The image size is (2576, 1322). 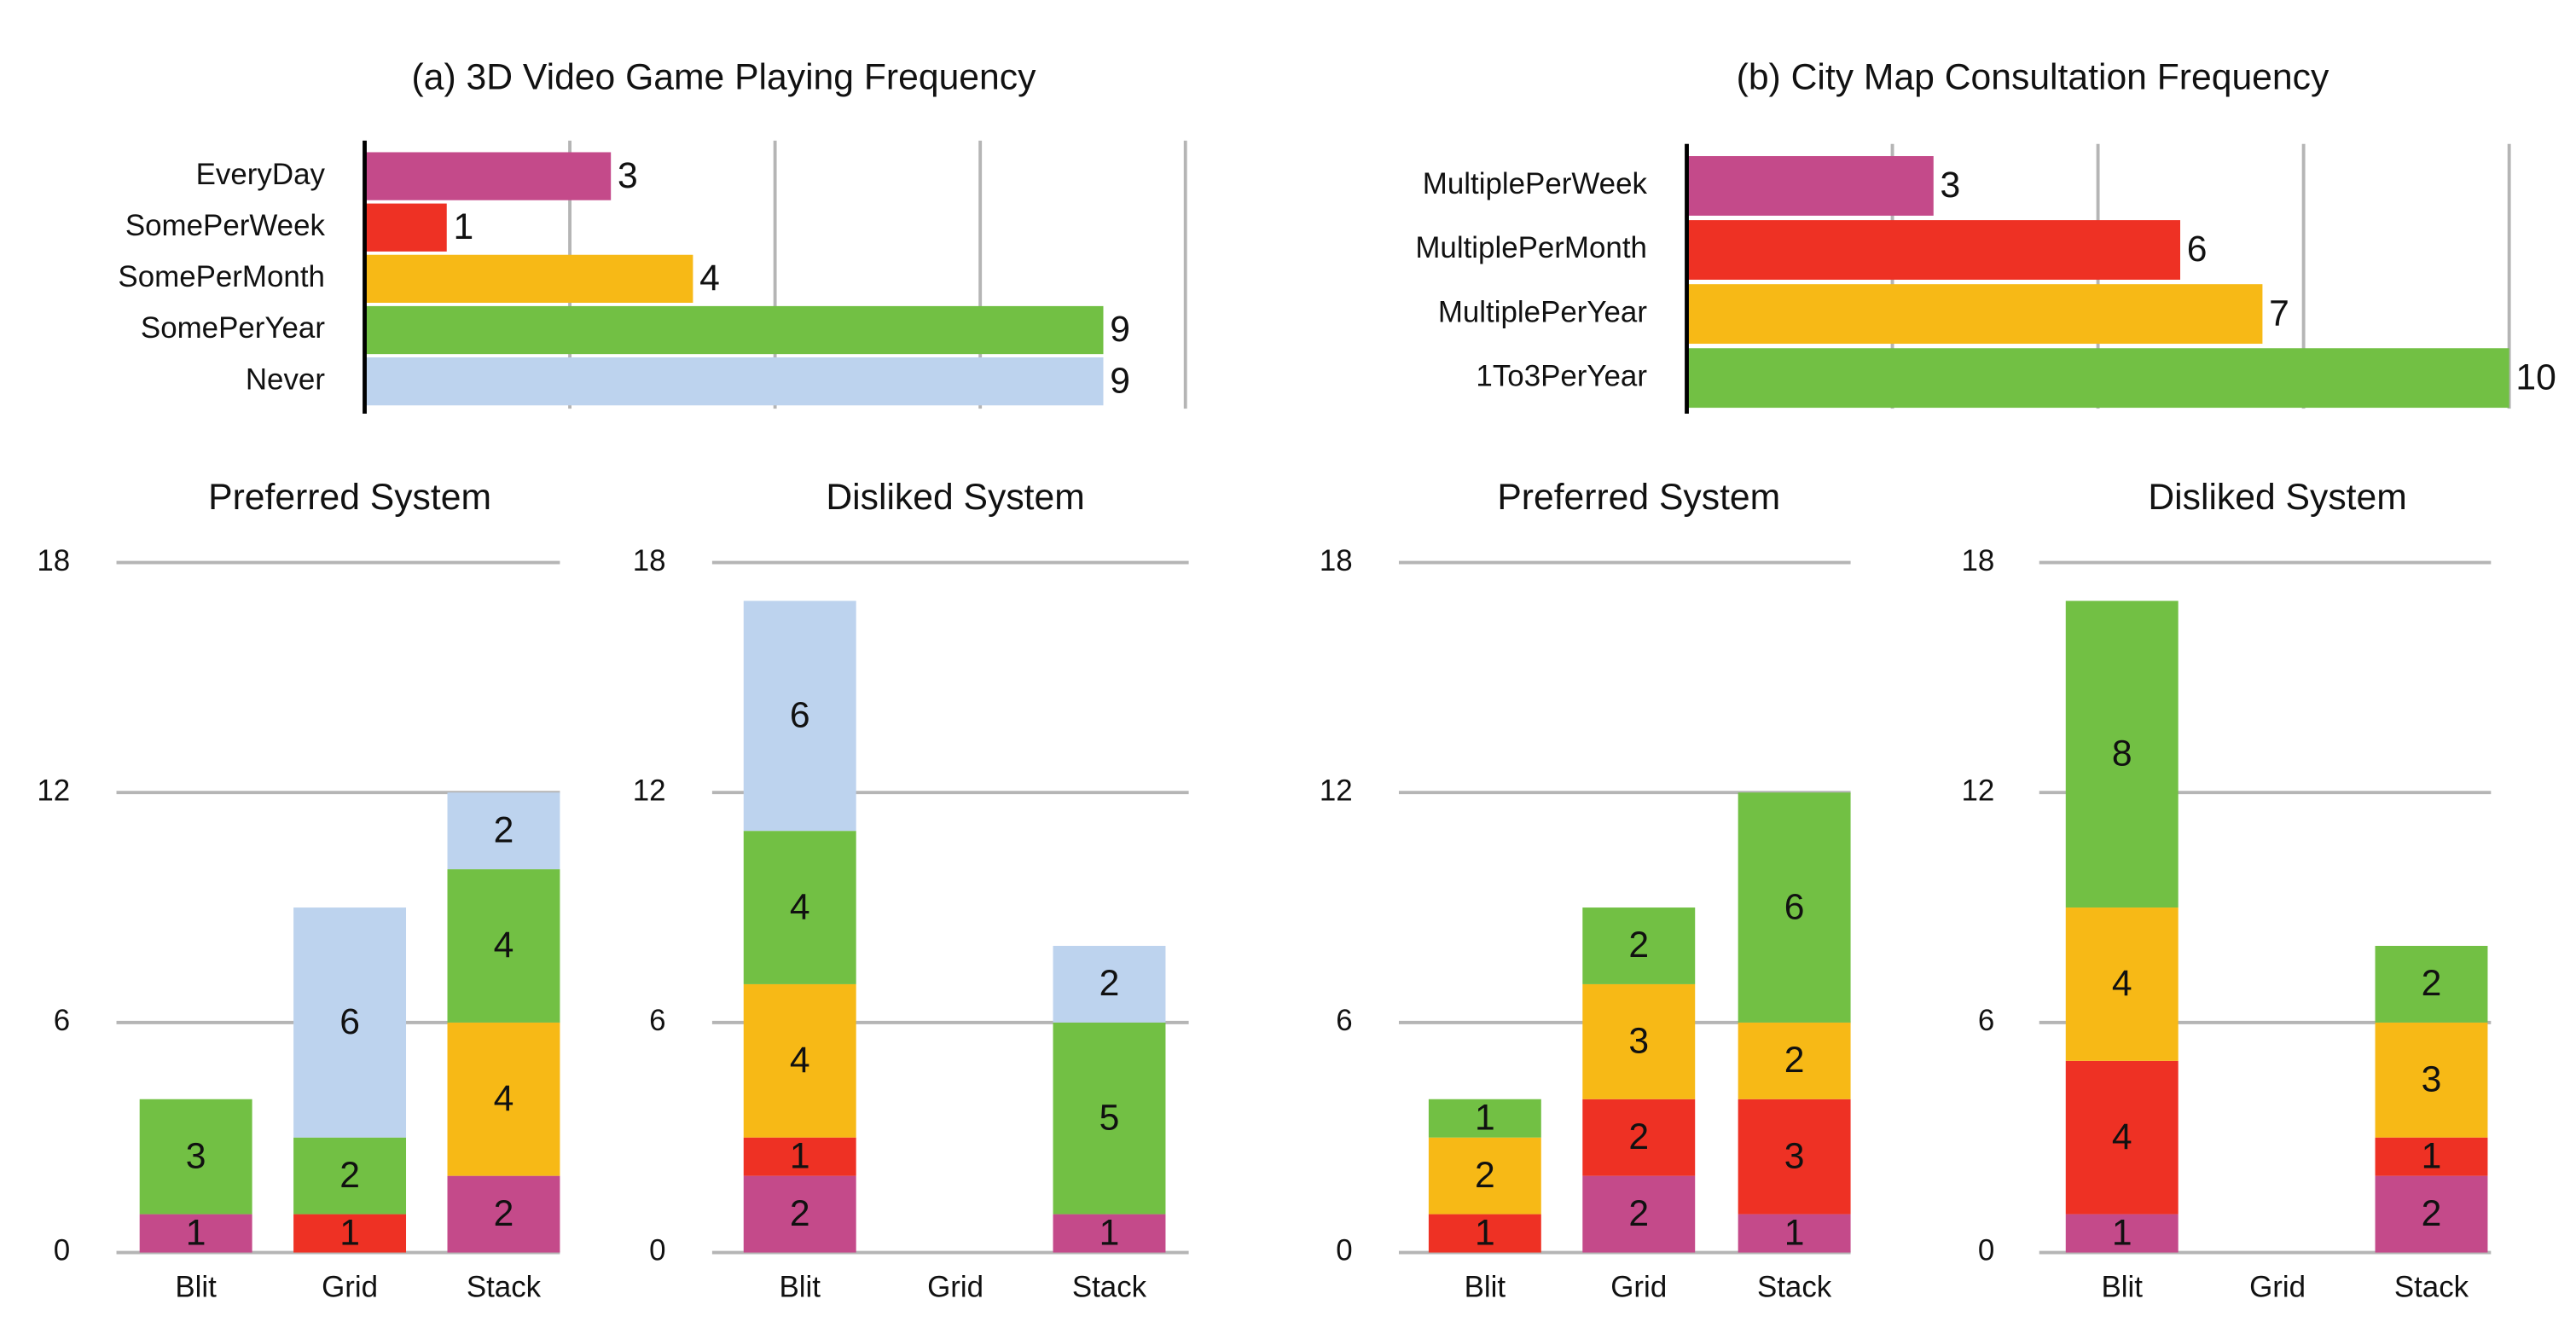 I want to click on segment-label: 8, so click(x=2122, y=753).